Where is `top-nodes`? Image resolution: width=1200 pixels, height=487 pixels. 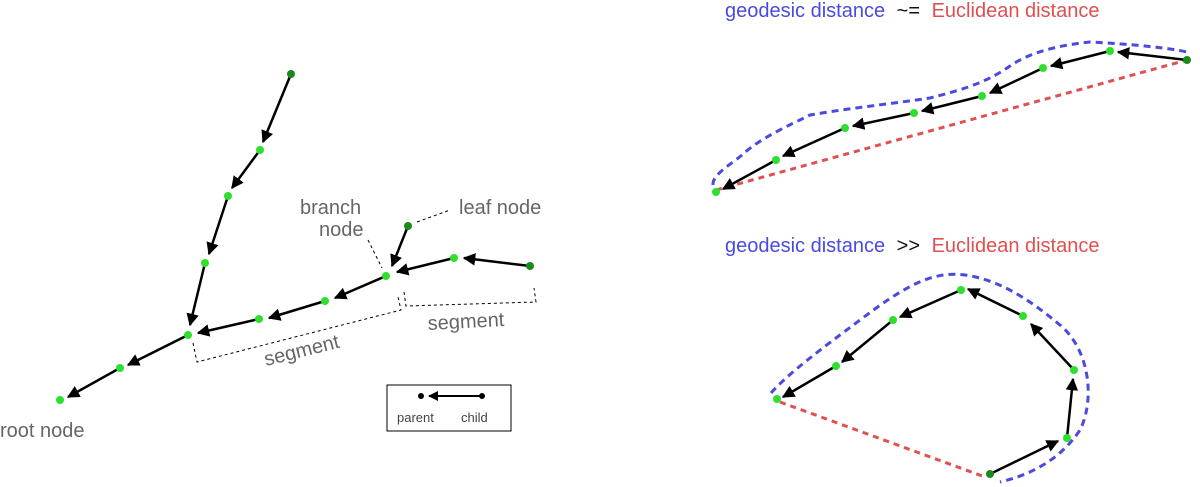
top-nodes is located at coordinates (951, 121).